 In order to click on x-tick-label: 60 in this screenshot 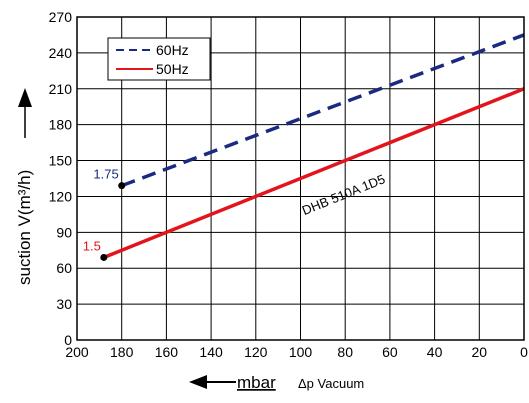, I will do `click(390, 352)`.